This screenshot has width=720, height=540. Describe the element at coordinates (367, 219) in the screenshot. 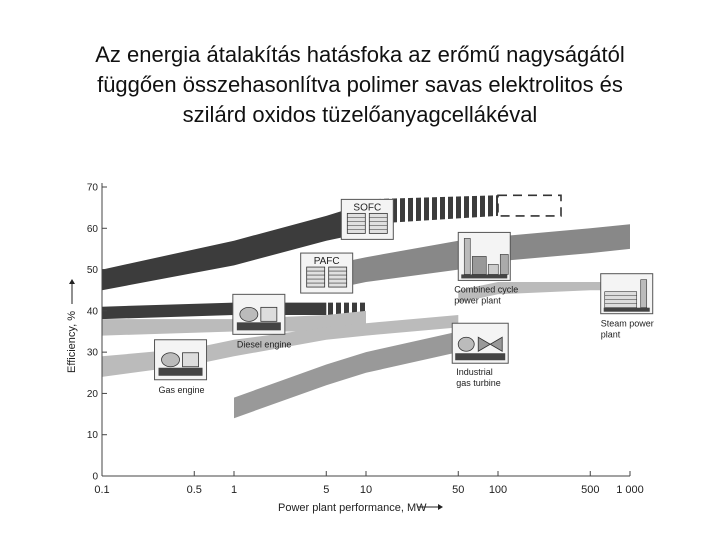

I see `icon-sofc: SOFC` at that location.